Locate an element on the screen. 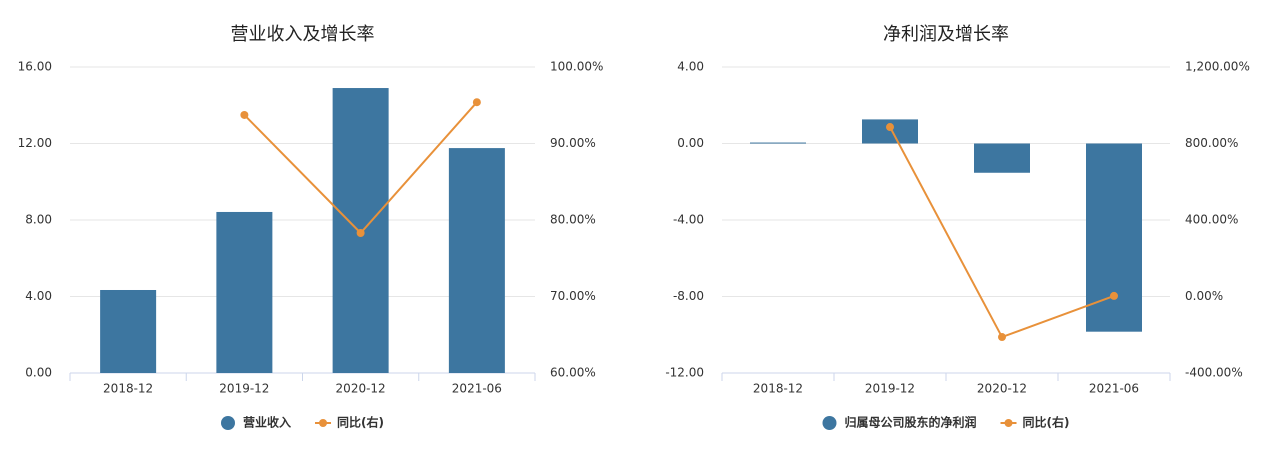 This screenshot has width=1269, height=453. y-tick-label: 16.00 is located at coordinates (35, 67).